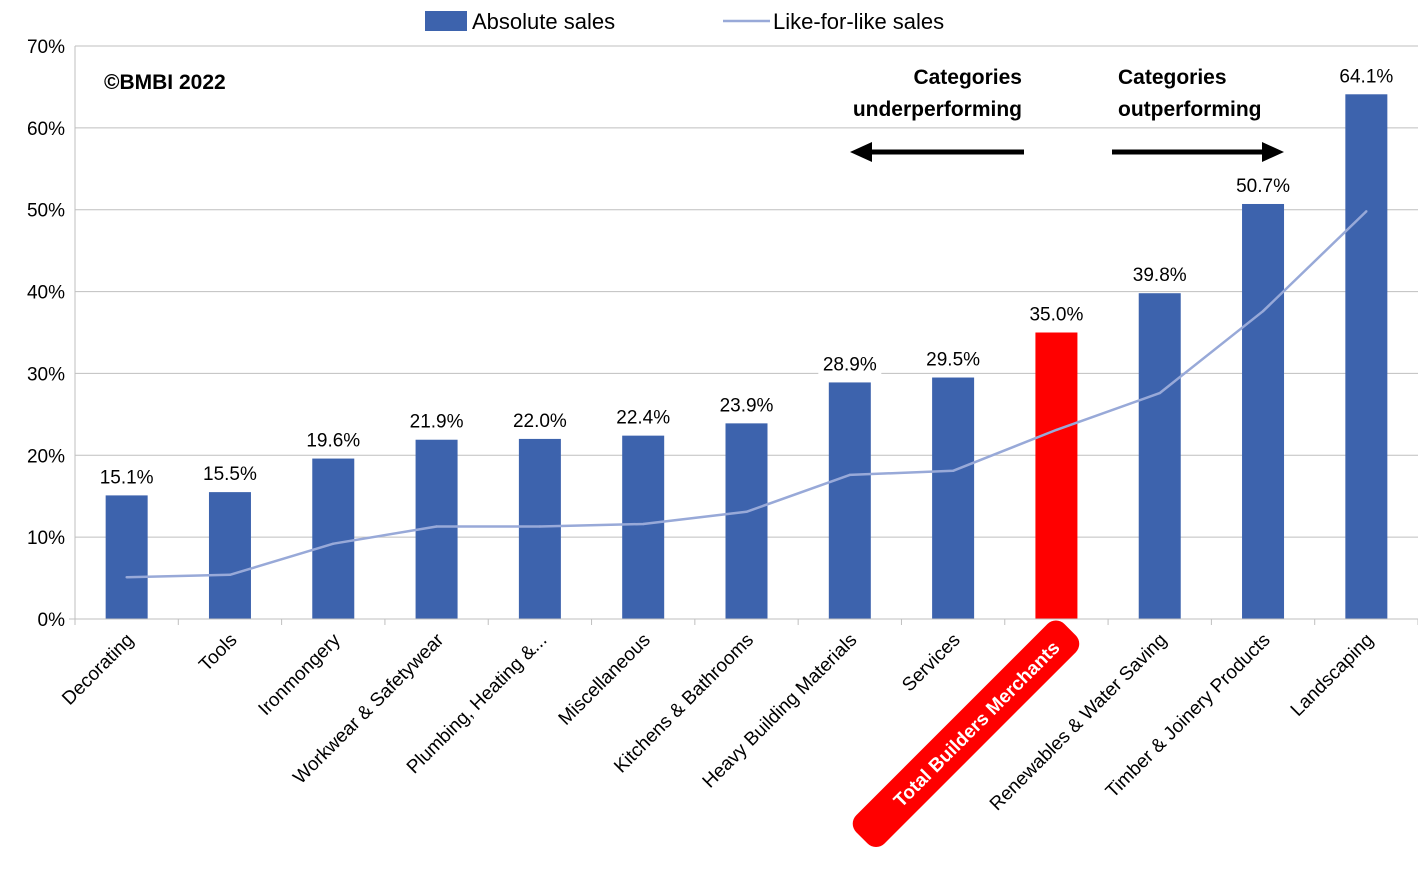 This screenshot has width=1418, height=875. I want to click on annotation-underperforming-line1: Categories, so click(967, 77).